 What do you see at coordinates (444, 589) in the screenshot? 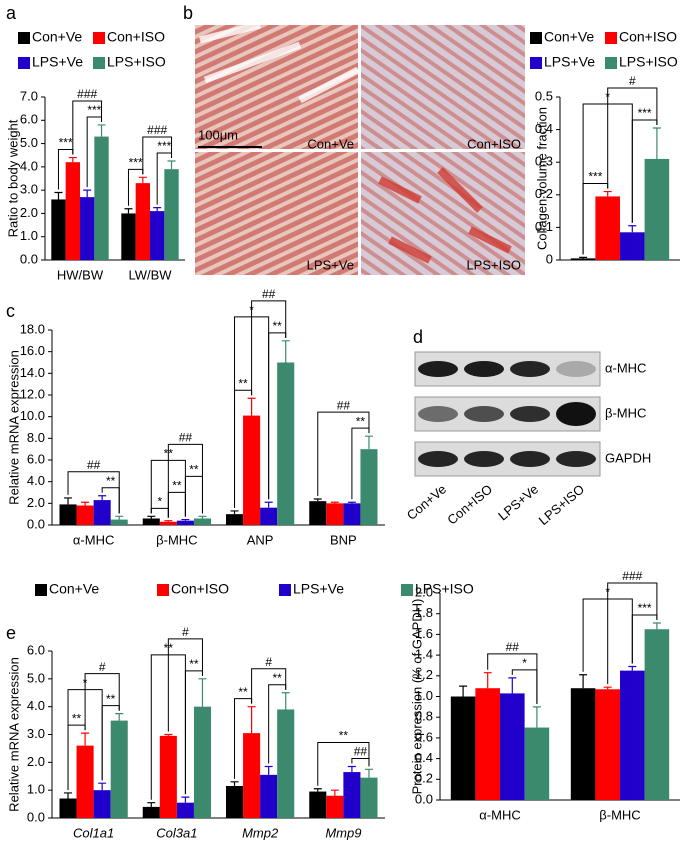
I see `legend-label: LPS+ISO` at bounding box center [444, 589].